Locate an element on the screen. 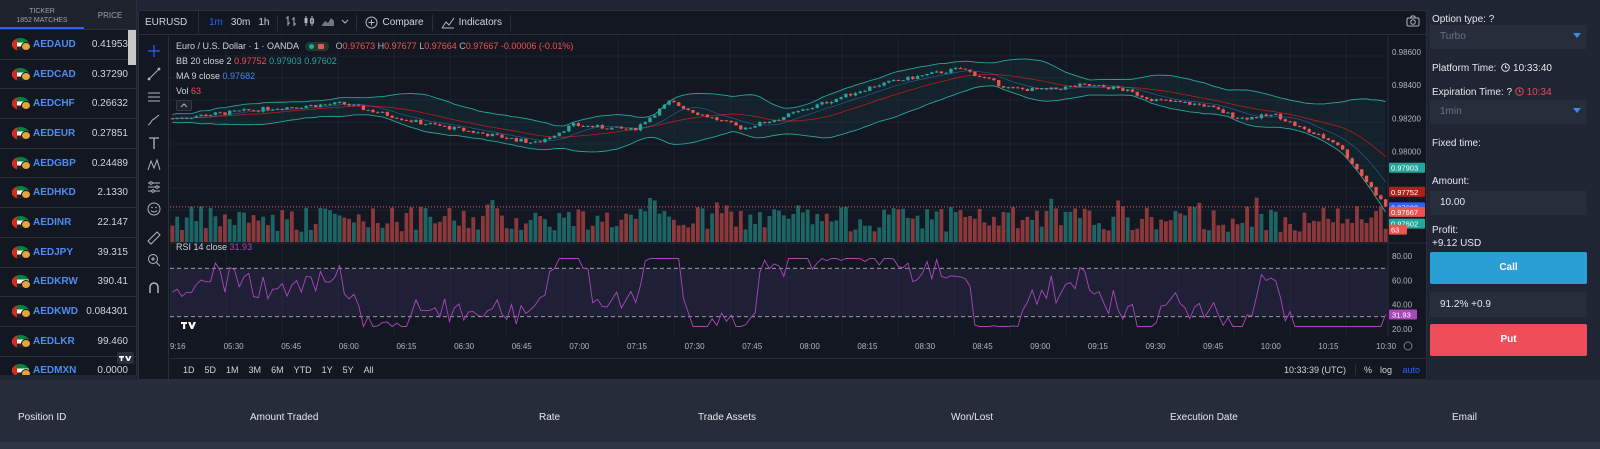  rsi-legend: RSI 14 close 31.93 is located at coordinates (214, 247).